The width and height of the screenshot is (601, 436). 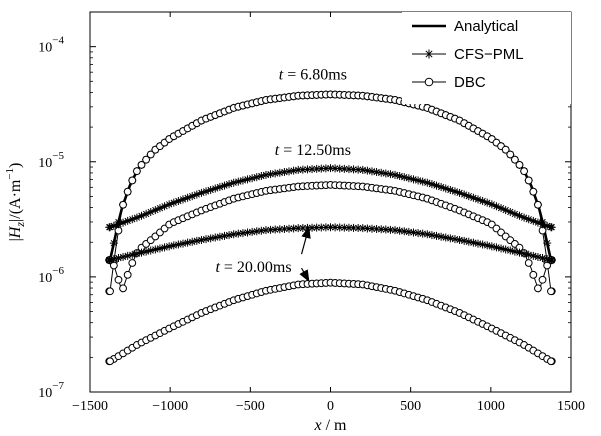 I want to click on y-tick-exponent: −7, so click(x=58, y=386).